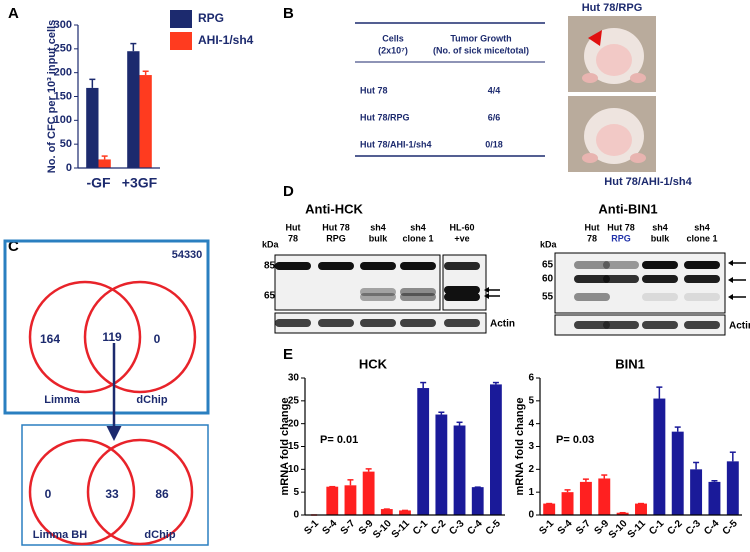 The image size is (750, 552). I want to click on legend-label: RPG, so click(211, 18).